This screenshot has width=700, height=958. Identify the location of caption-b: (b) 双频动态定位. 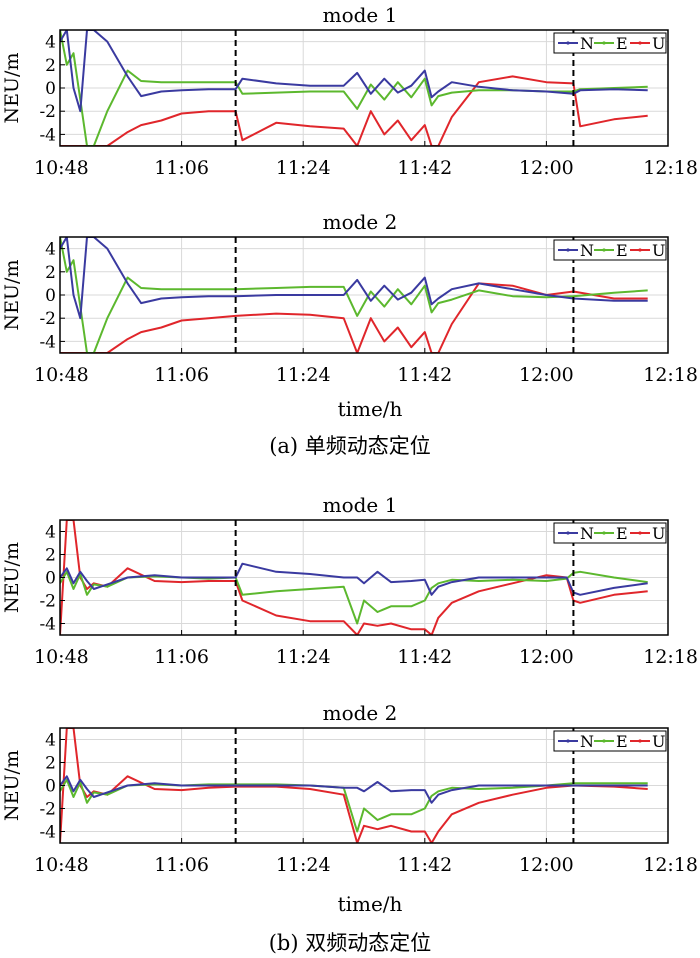
(350, 943).